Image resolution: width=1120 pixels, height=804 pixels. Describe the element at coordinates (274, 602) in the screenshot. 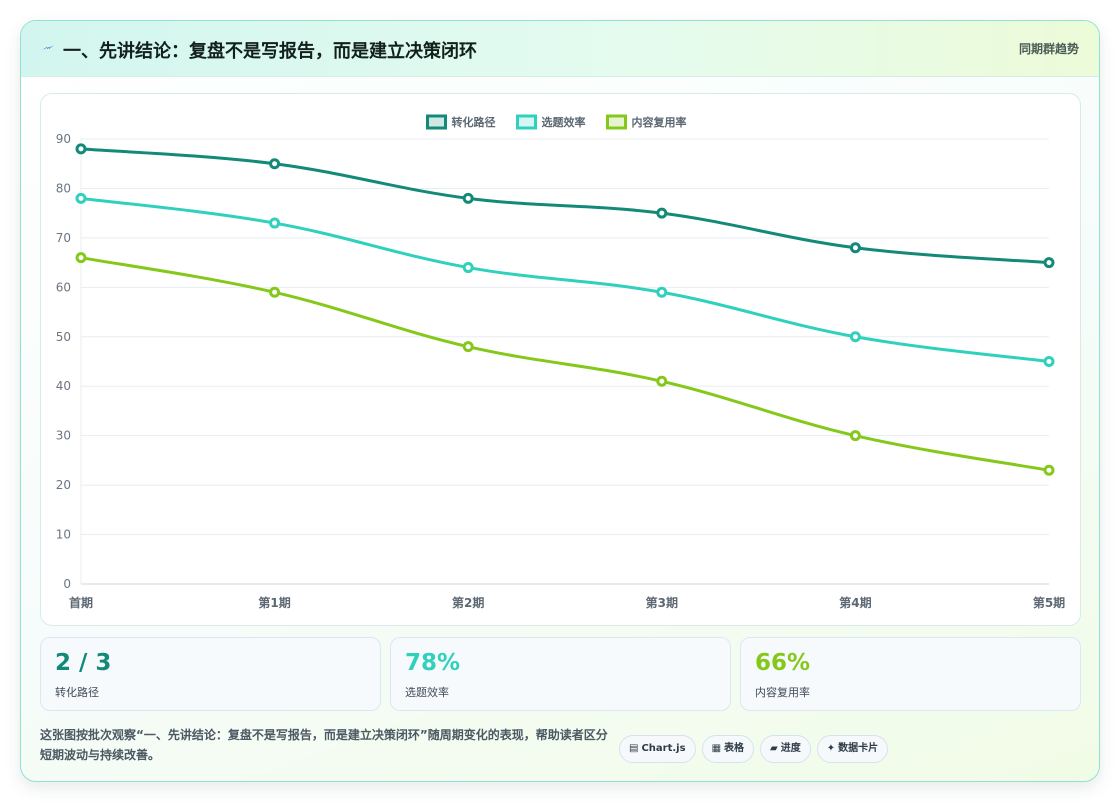

I see `x-tick-label: 第1期` at that location.